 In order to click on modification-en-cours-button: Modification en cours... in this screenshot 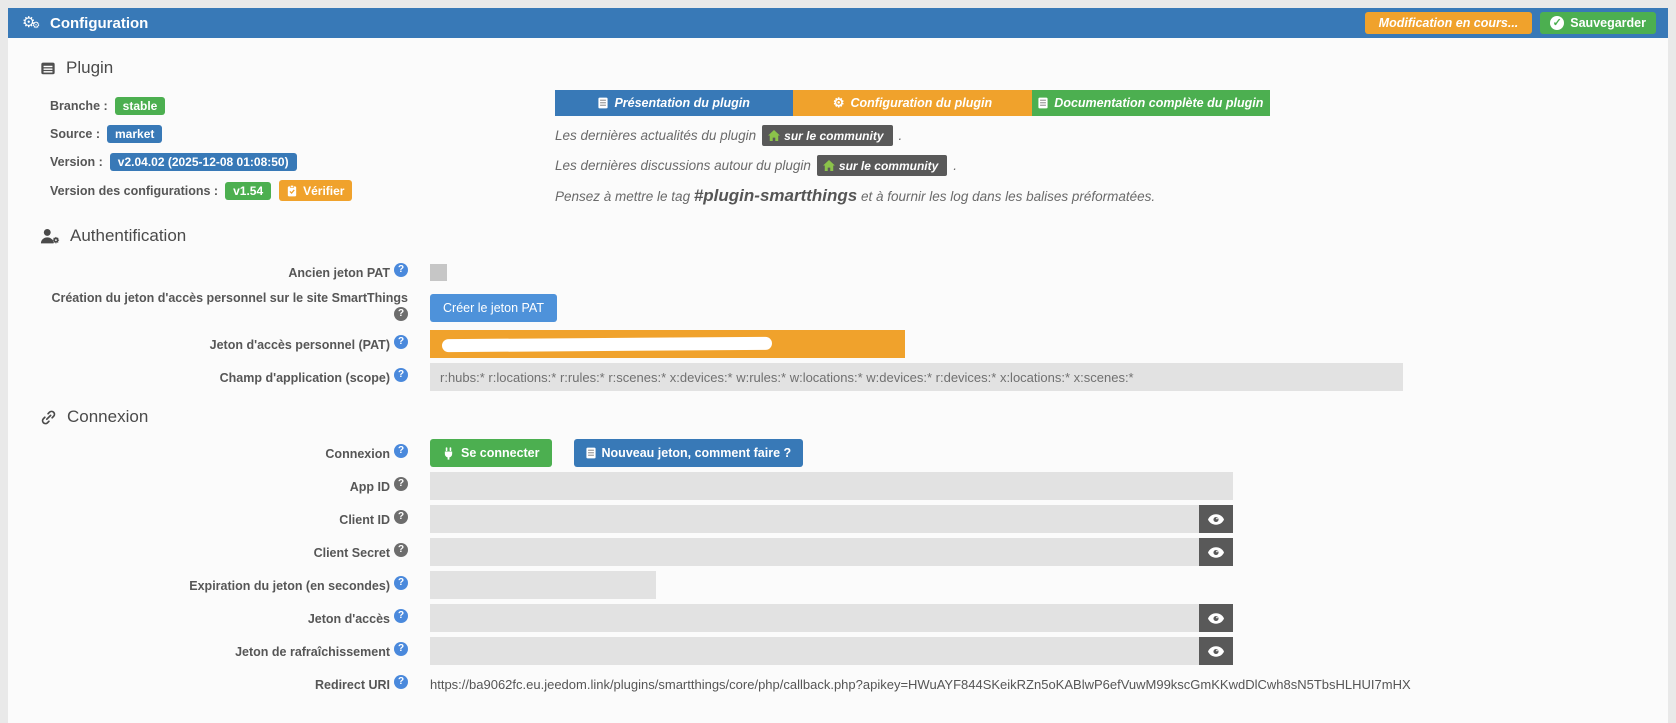, I will do `click(1448, 23)`.